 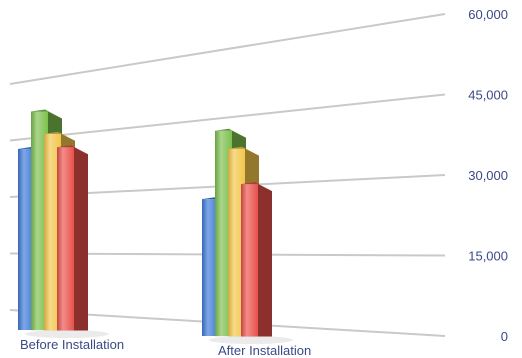 What do you see at coordinates (488, 14) in the screenshot?
I see `y-tick-label: 60,000` at bounding box center [488, 14].